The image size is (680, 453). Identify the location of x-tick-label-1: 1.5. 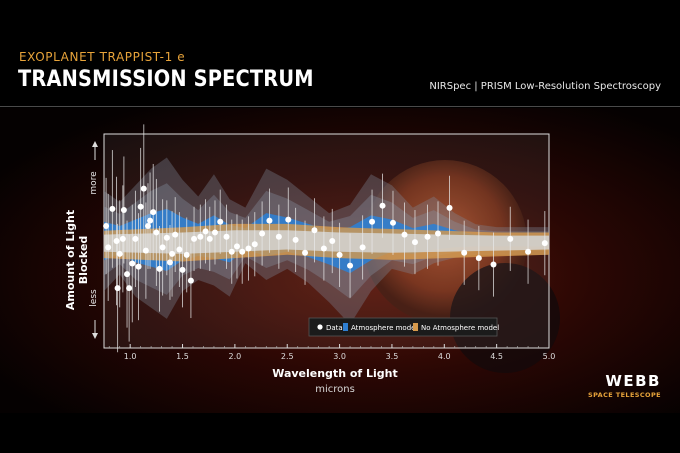
(182, 356).